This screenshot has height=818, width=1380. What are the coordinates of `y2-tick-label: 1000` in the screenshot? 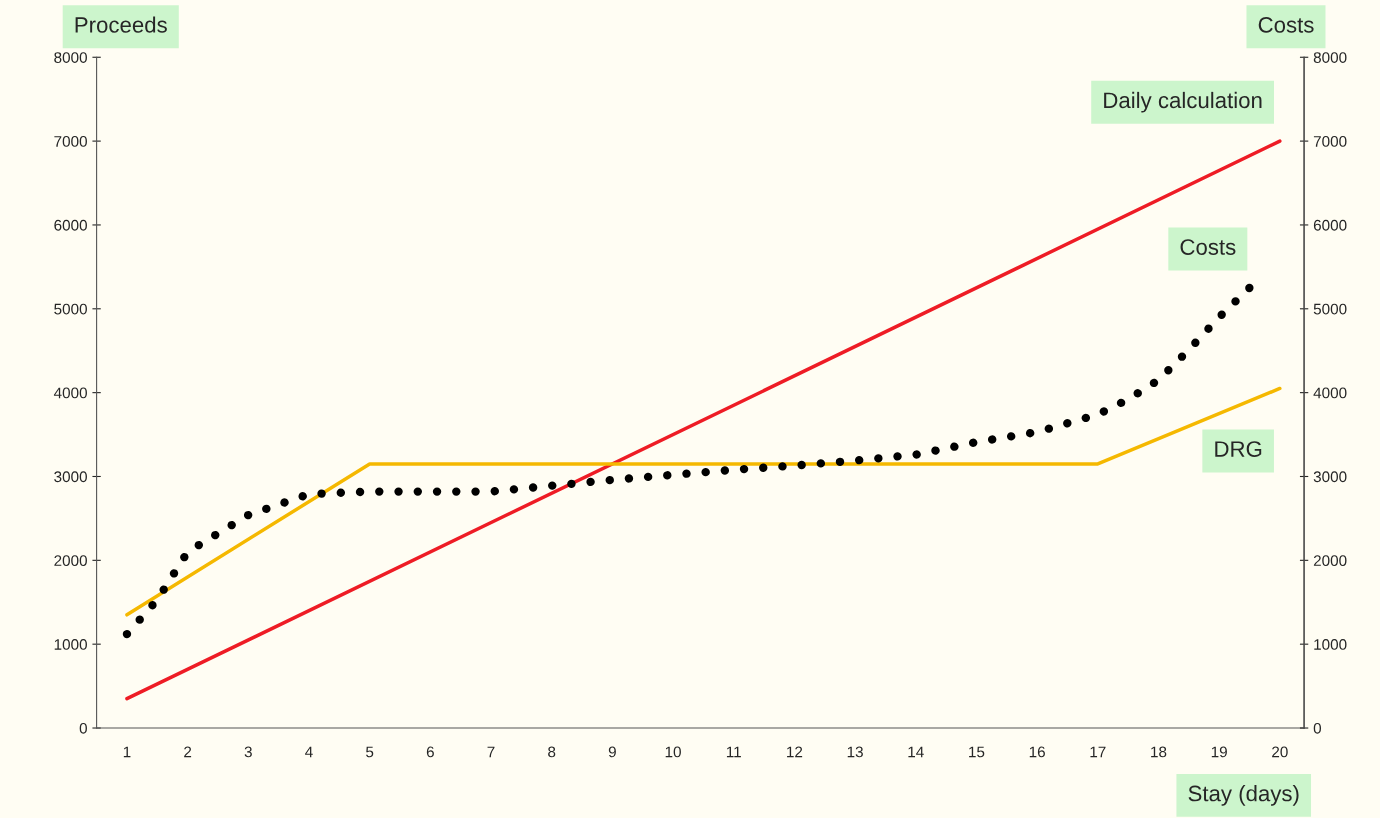 It's located at (1330, 644).